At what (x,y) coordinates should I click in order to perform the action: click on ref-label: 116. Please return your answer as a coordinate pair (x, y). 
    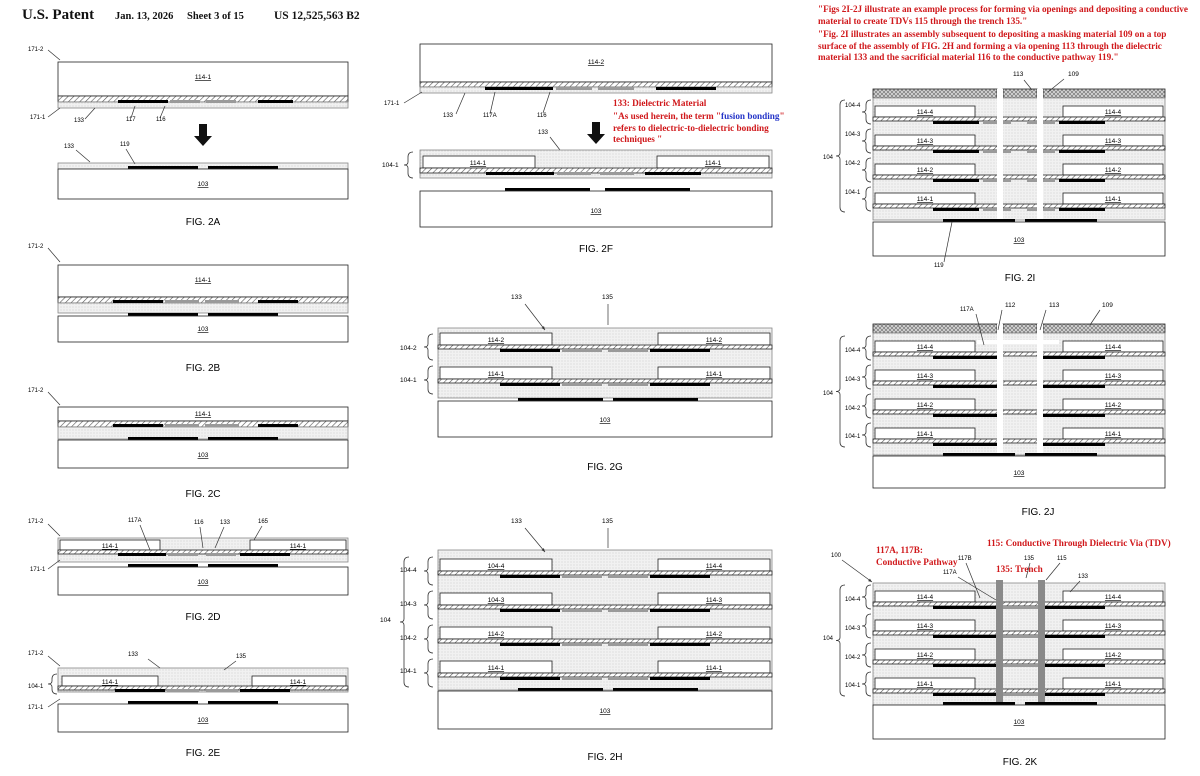
    Looking at the image, I should click on (542, 116).